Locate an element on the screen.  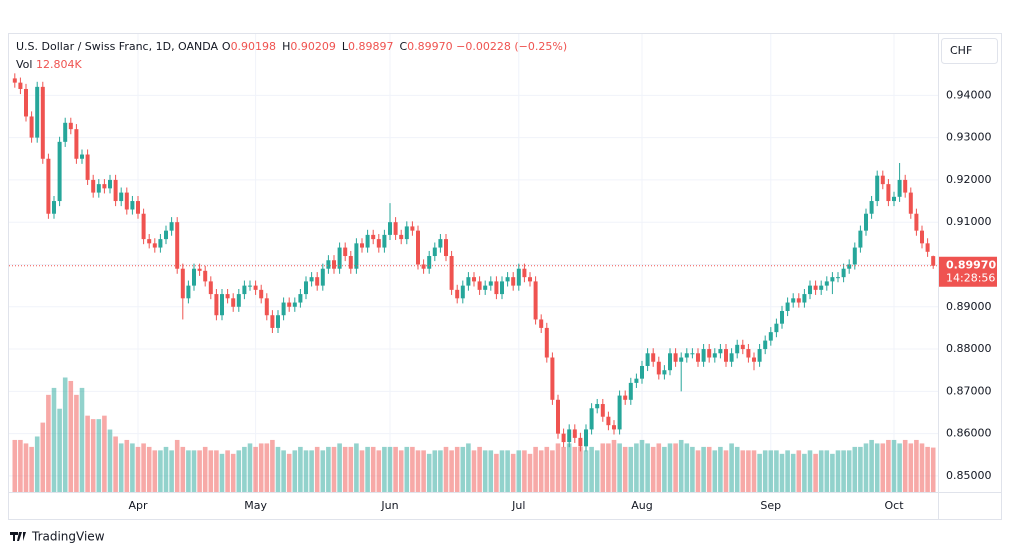
x-tick-label: Apr is located at coordinates (138, 505).